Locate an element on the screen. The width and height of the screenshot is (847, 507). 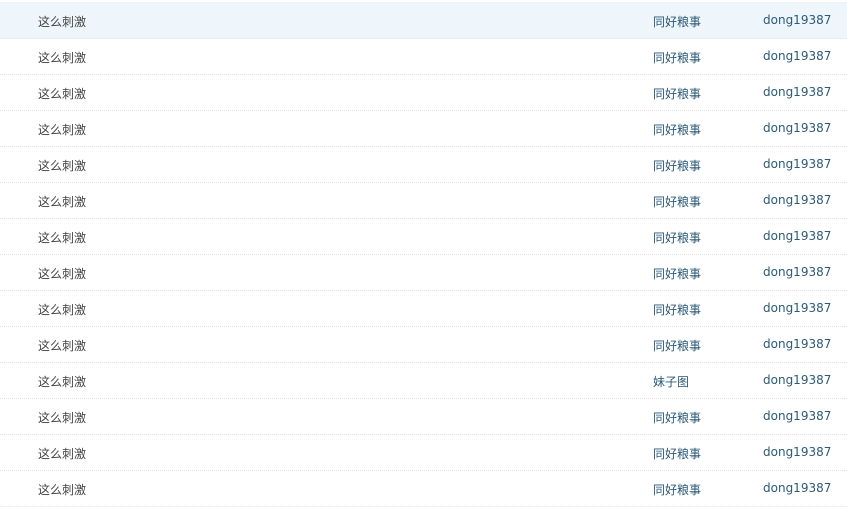
list-item: 这么刺激 妹子图 dong19387 is located at coordinates (423, 381).